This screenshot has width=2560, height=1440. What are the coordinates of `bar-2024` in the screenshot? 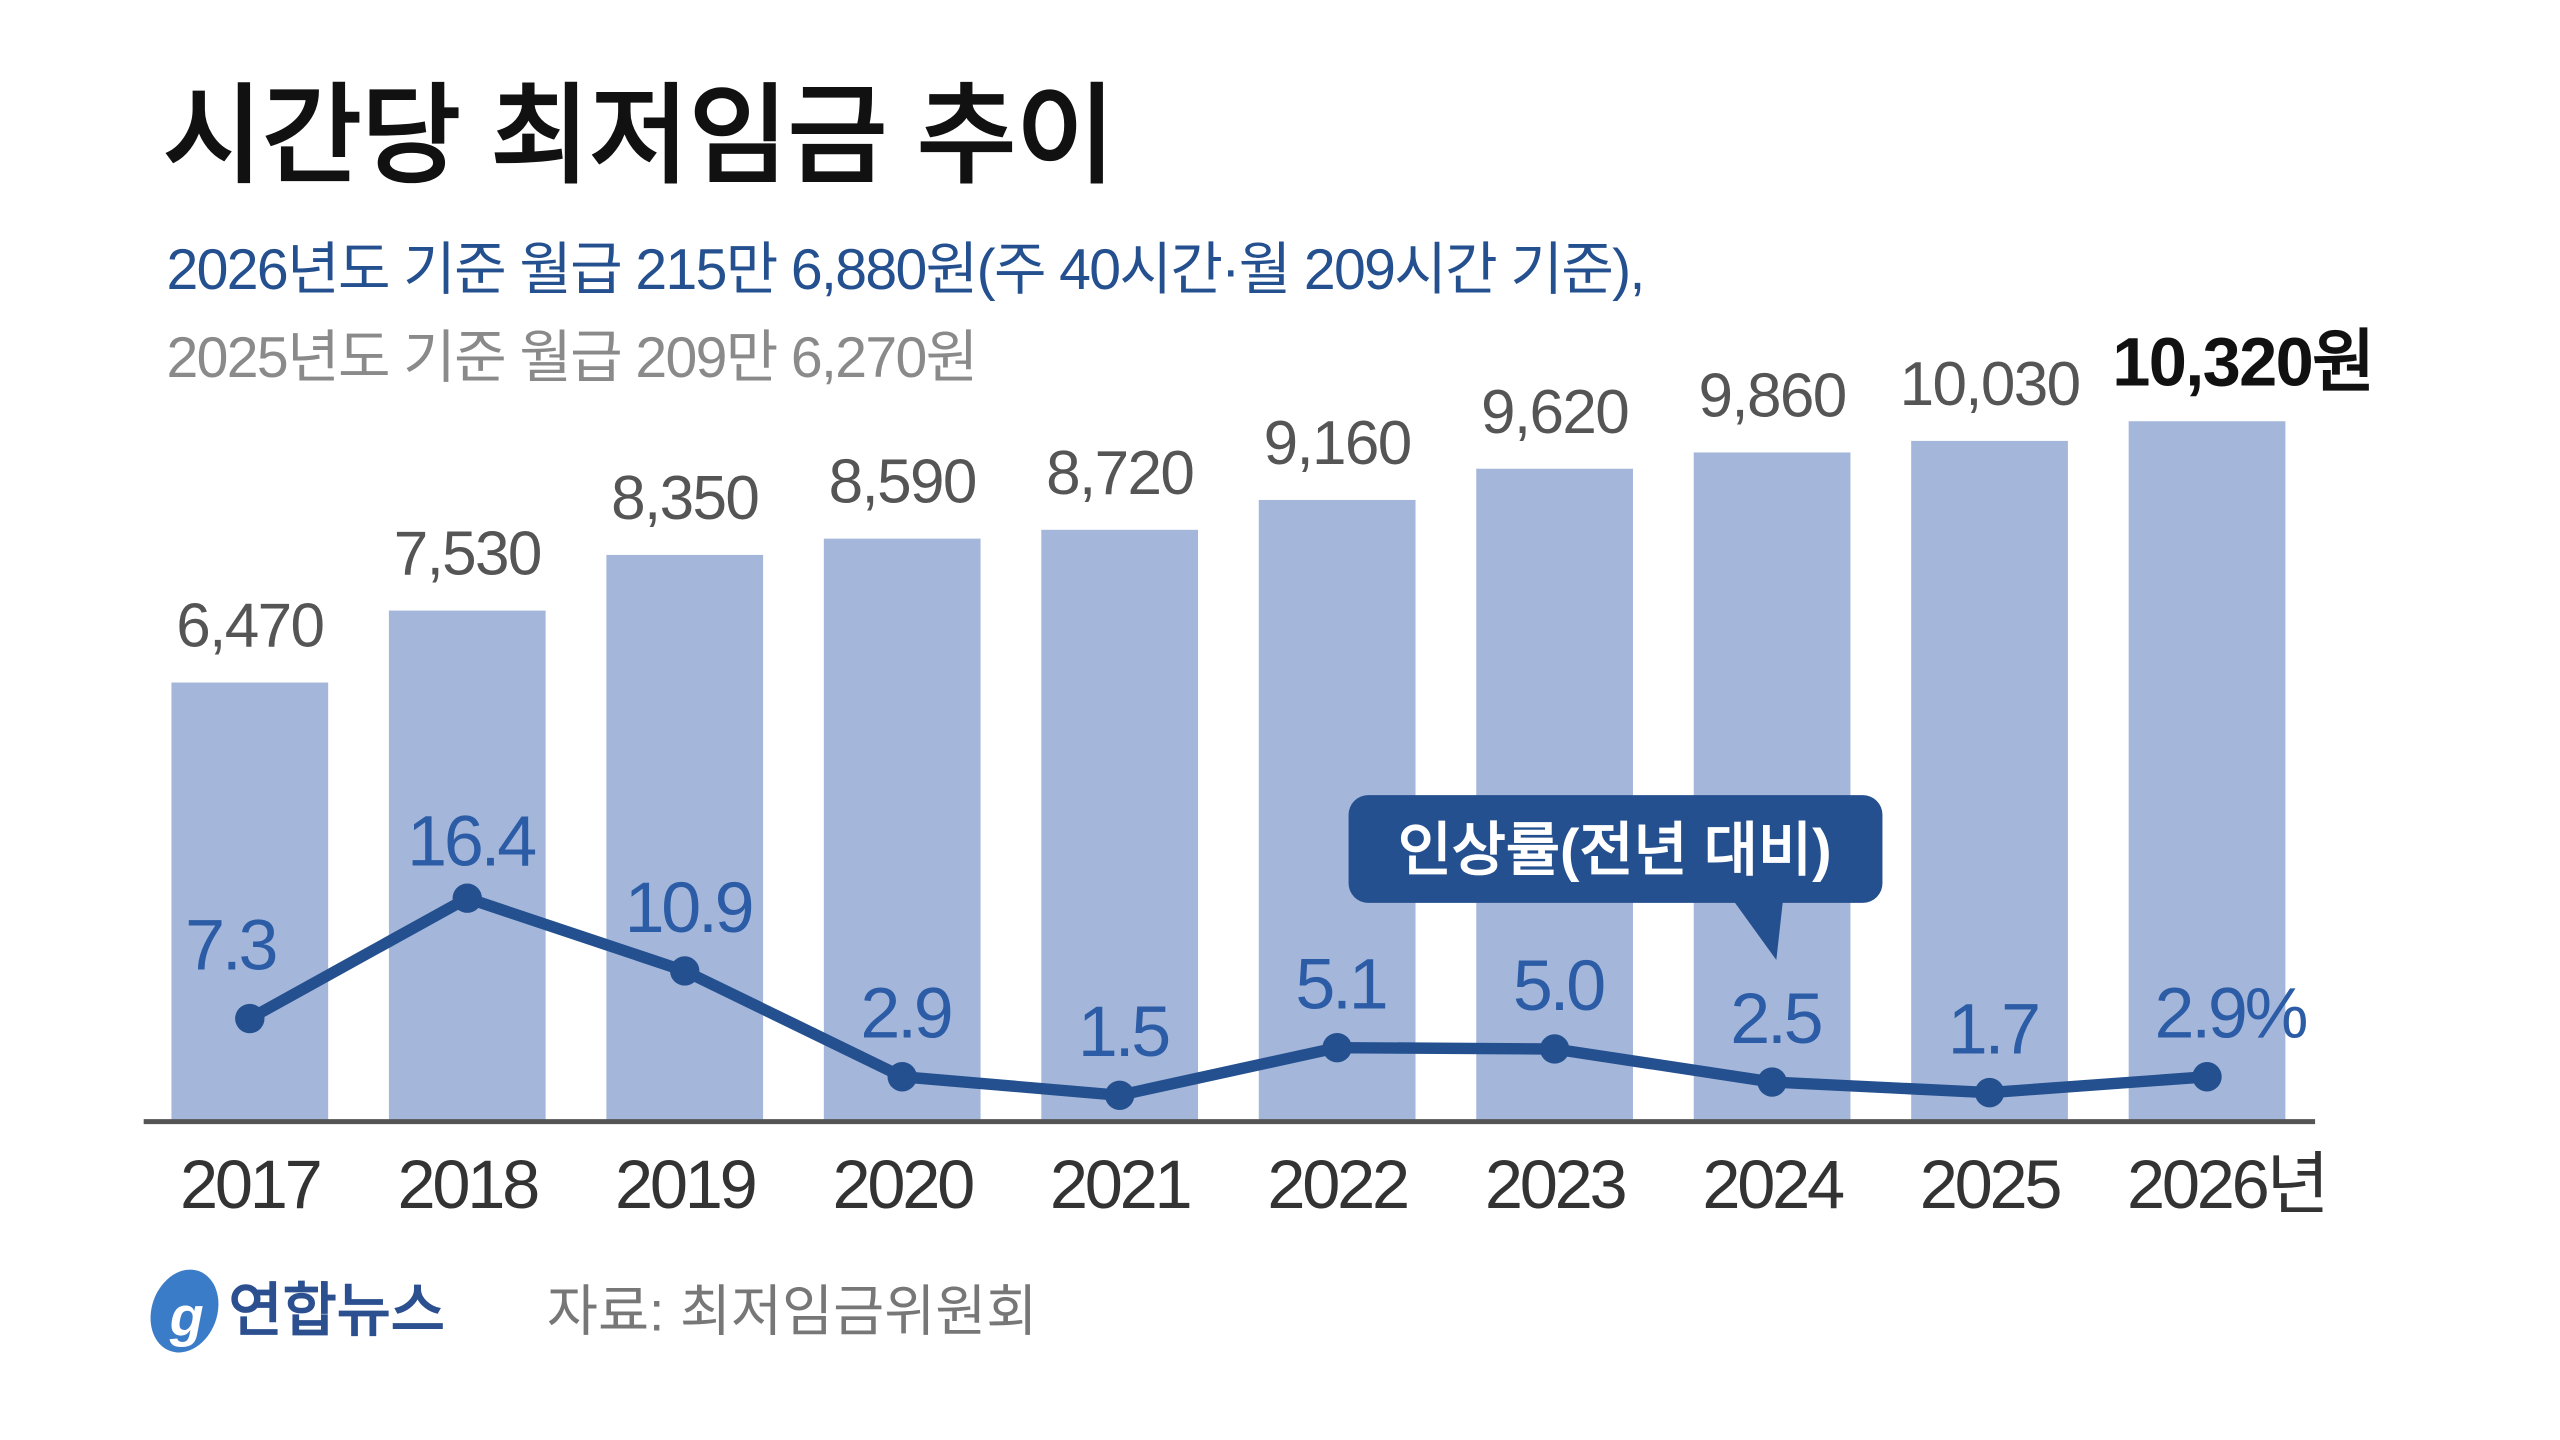 It's located at (1772, 787).